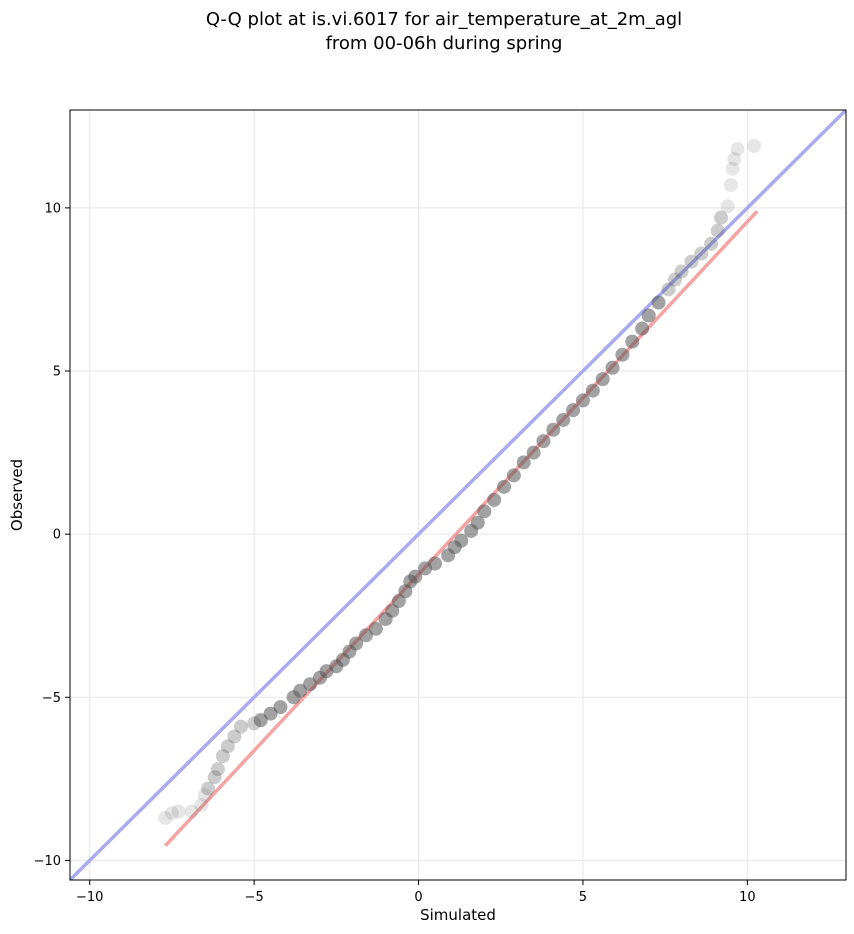 The image size is (854, 934). Describe the element at coordinates (418, 897) in the screenshot. I see `x-tick-label-2: 0` at that location.